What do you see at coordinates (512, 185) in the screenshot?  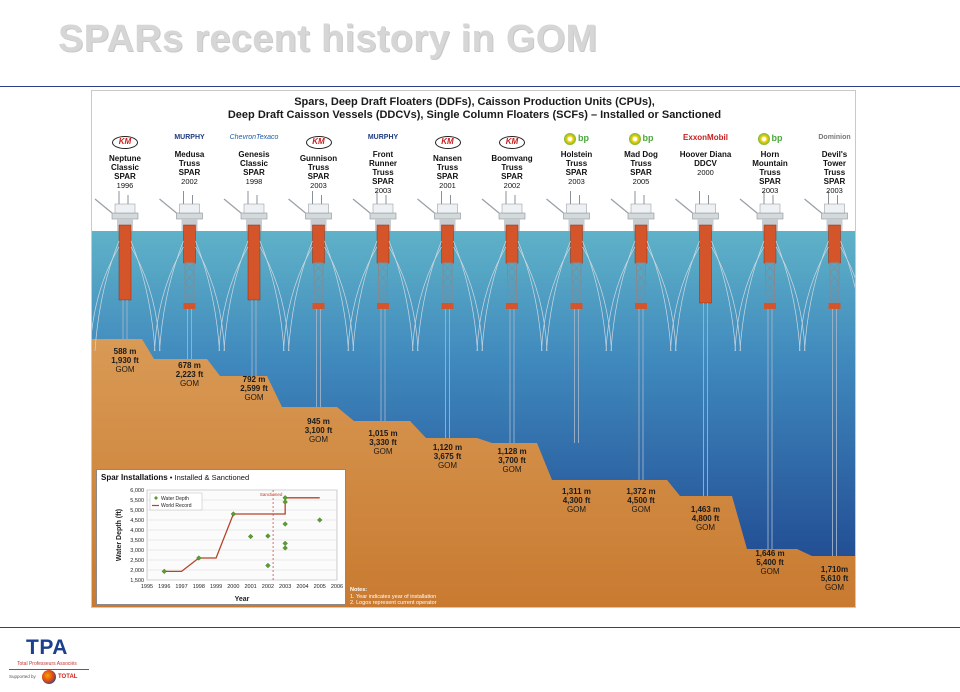 I see `unit-year: 2002` at bounding box center [512, 185].